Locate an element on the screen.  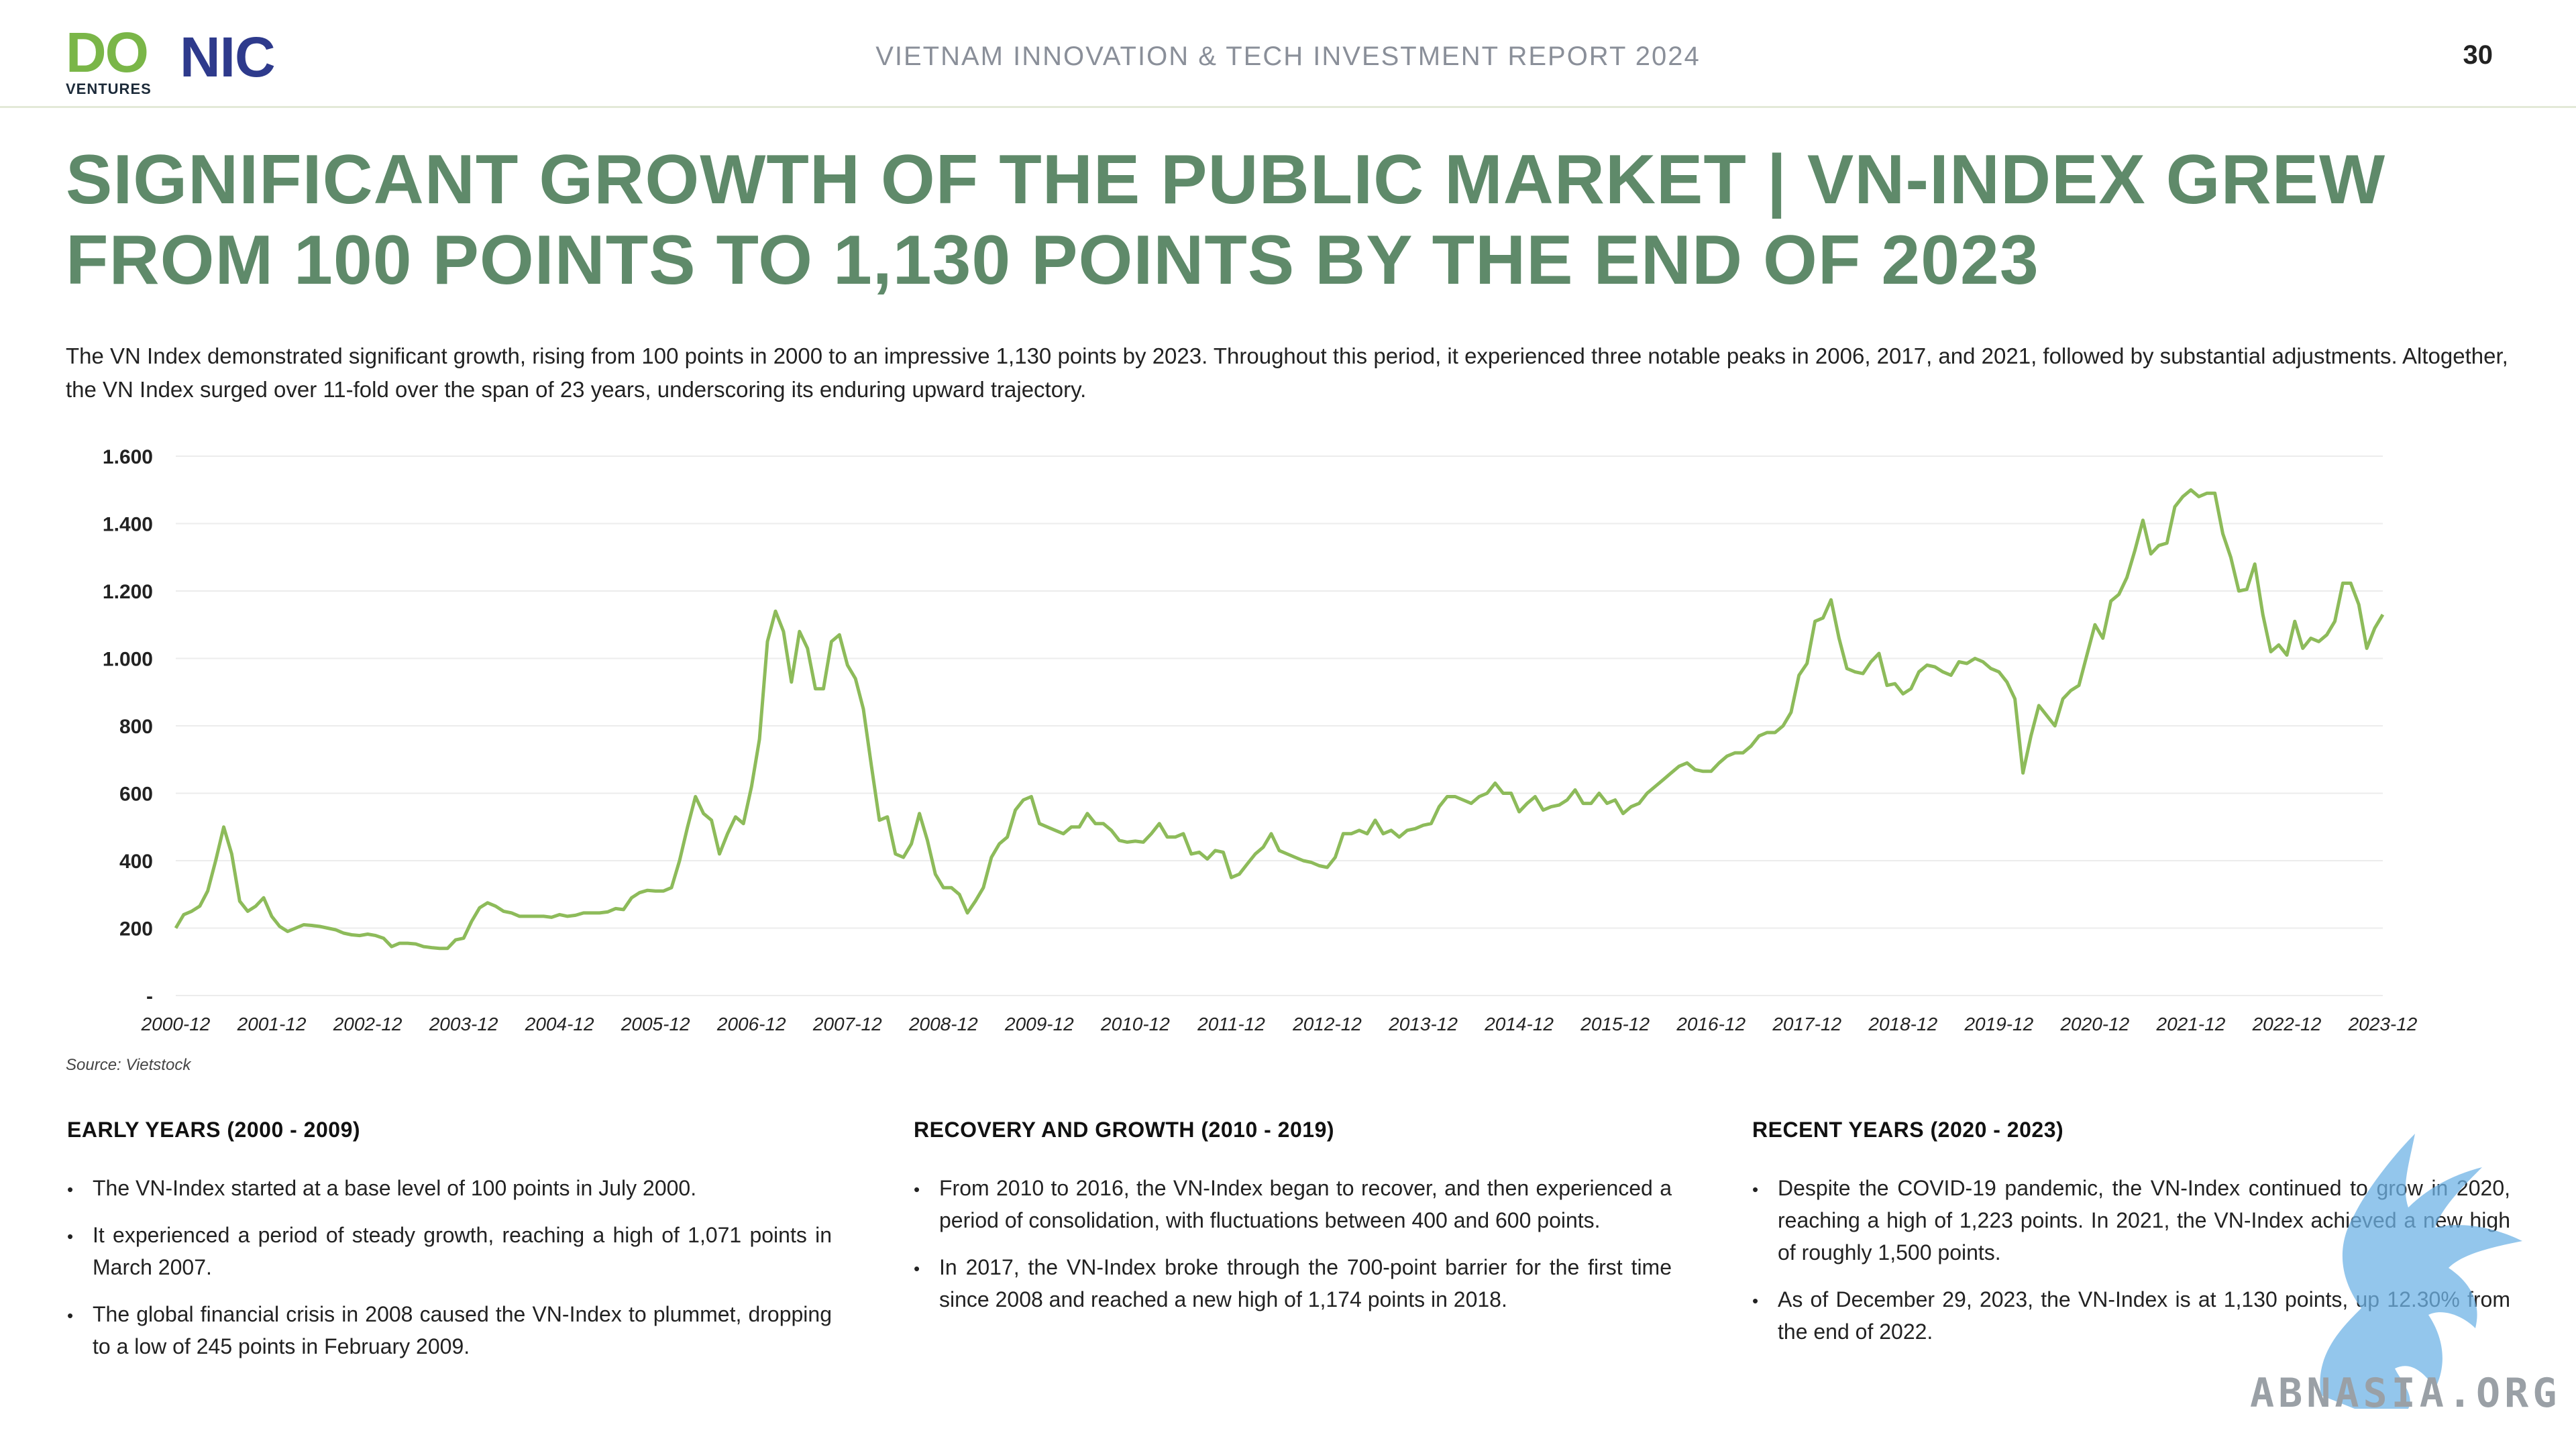
x-tick-label: 2007-12 is located at coordinates (847, 1024).